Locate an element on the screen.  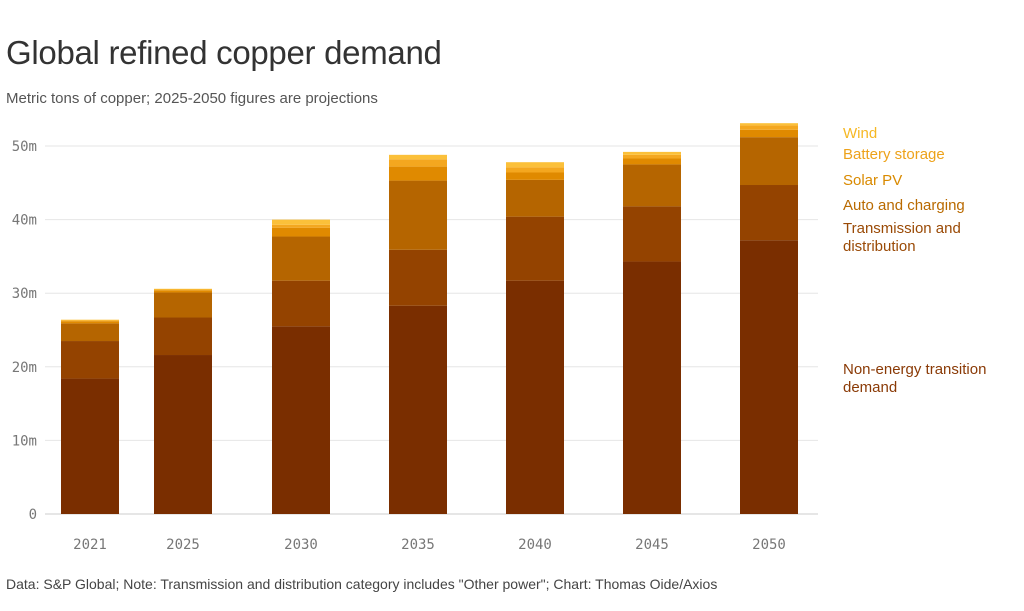
x-tick-label: 2045 is located at coordinates (652, 545).